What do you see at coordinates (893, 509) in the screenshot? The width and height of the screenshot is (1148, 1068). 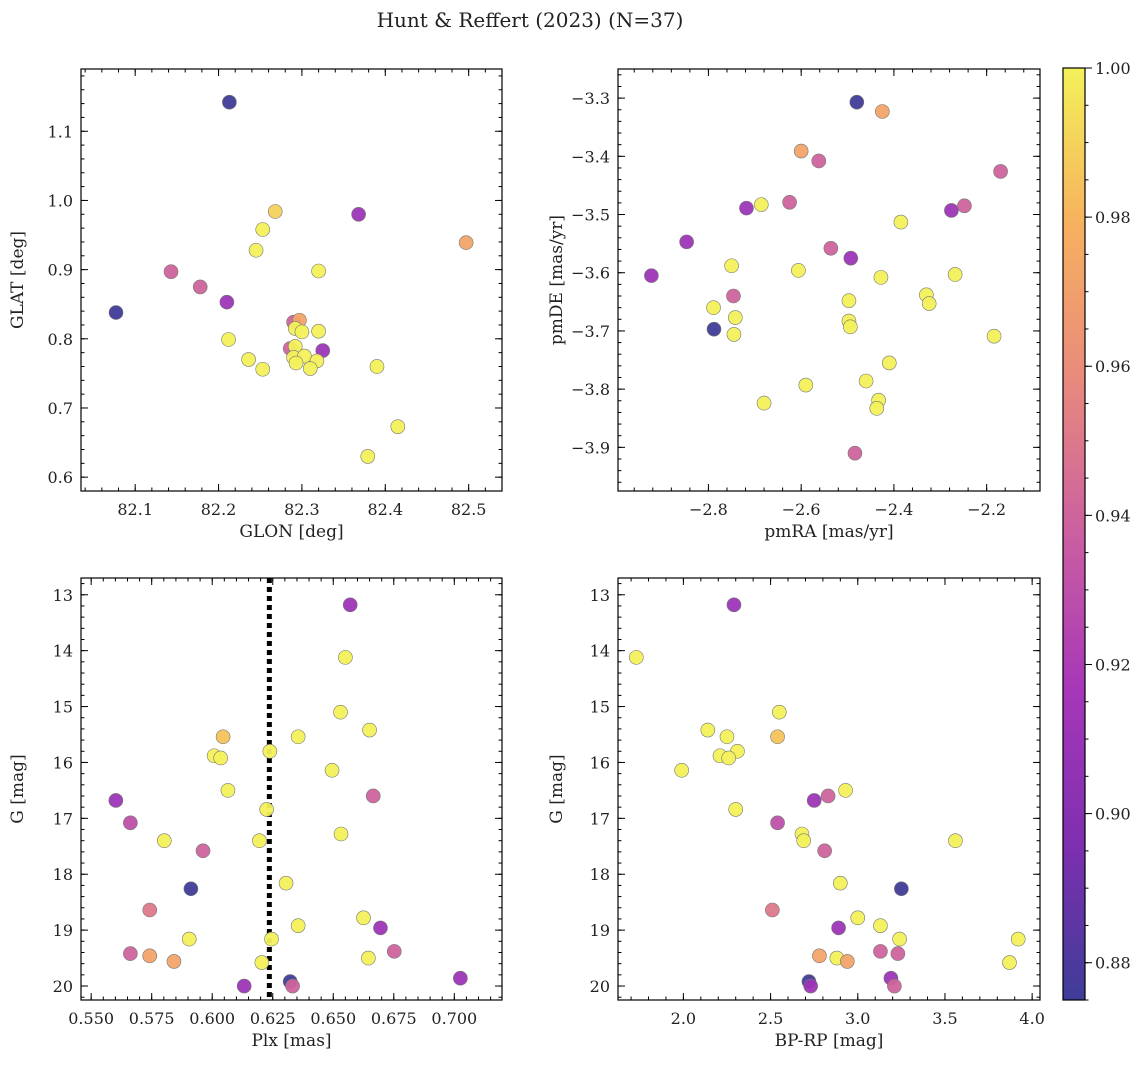 I see `x-tick-label: −2.4` at bounding box center [893, 509].